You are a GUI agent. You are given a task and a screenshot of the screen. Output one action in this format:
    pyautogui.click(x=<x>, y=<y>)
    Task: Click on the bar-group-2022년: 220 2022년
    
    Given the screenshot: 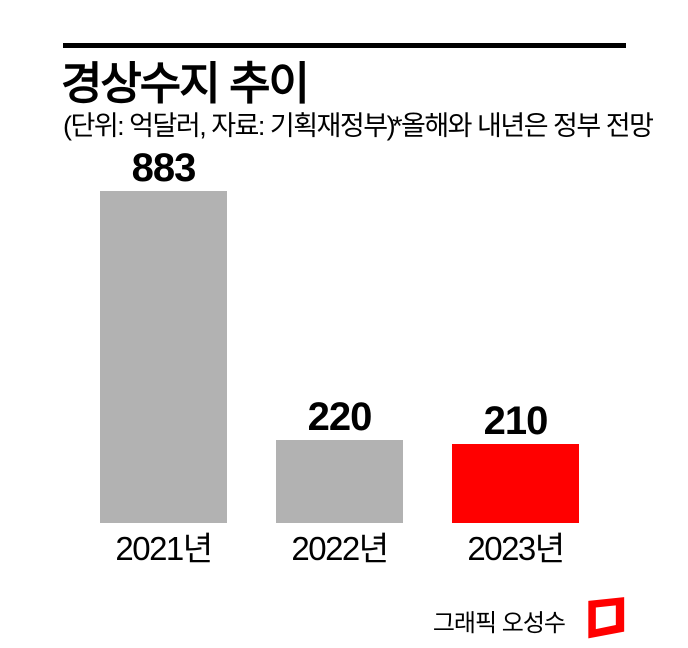 What is the action you would take?
    pyautogui.click(x=339, y=481)
    